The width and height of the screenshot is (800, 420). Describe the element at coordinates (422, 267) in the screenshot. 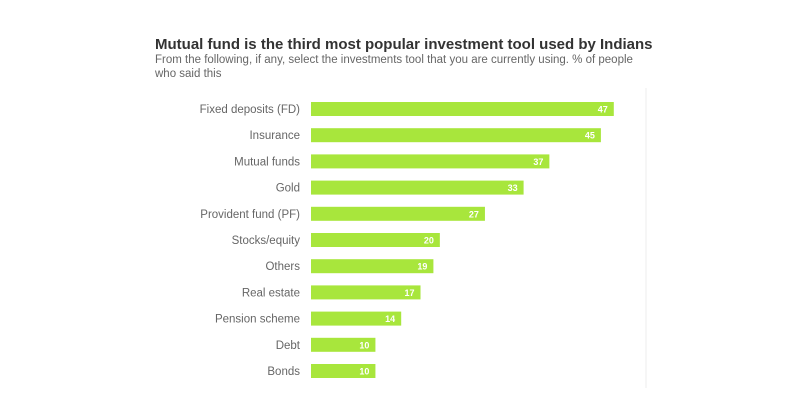

I see `value-label: 19` at that location.